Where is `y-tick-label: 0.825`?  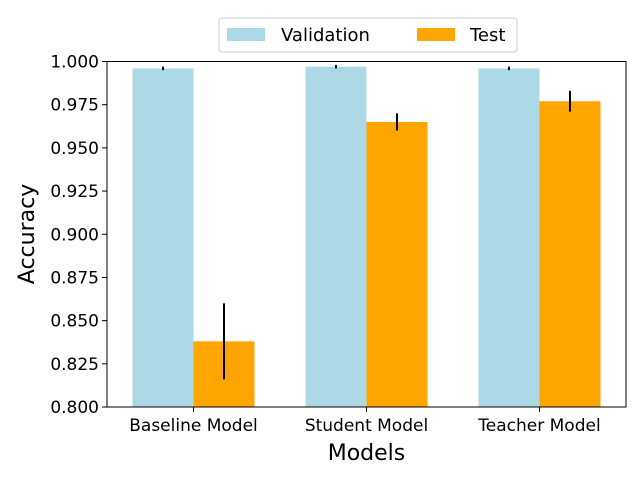 y-tick-label: 0.825 is located at coordinates (74, 365).